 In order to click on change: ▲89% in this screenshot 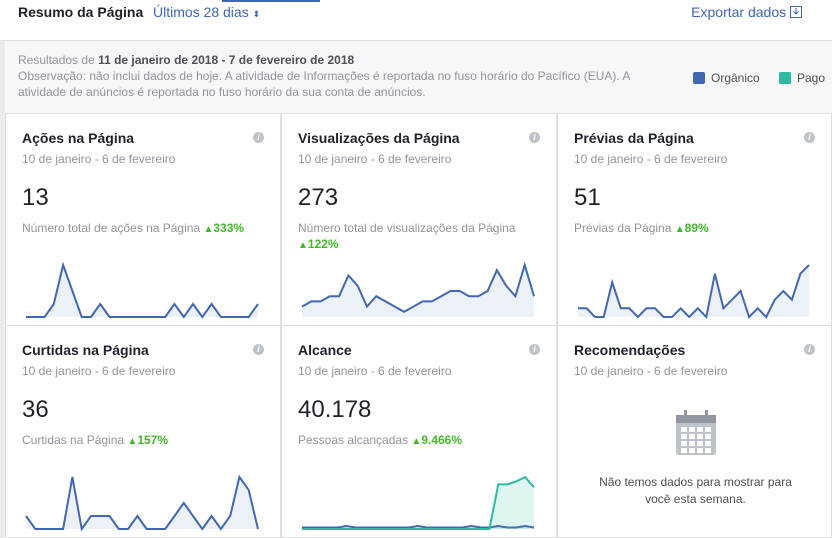, I will do `click(692, 228)`.